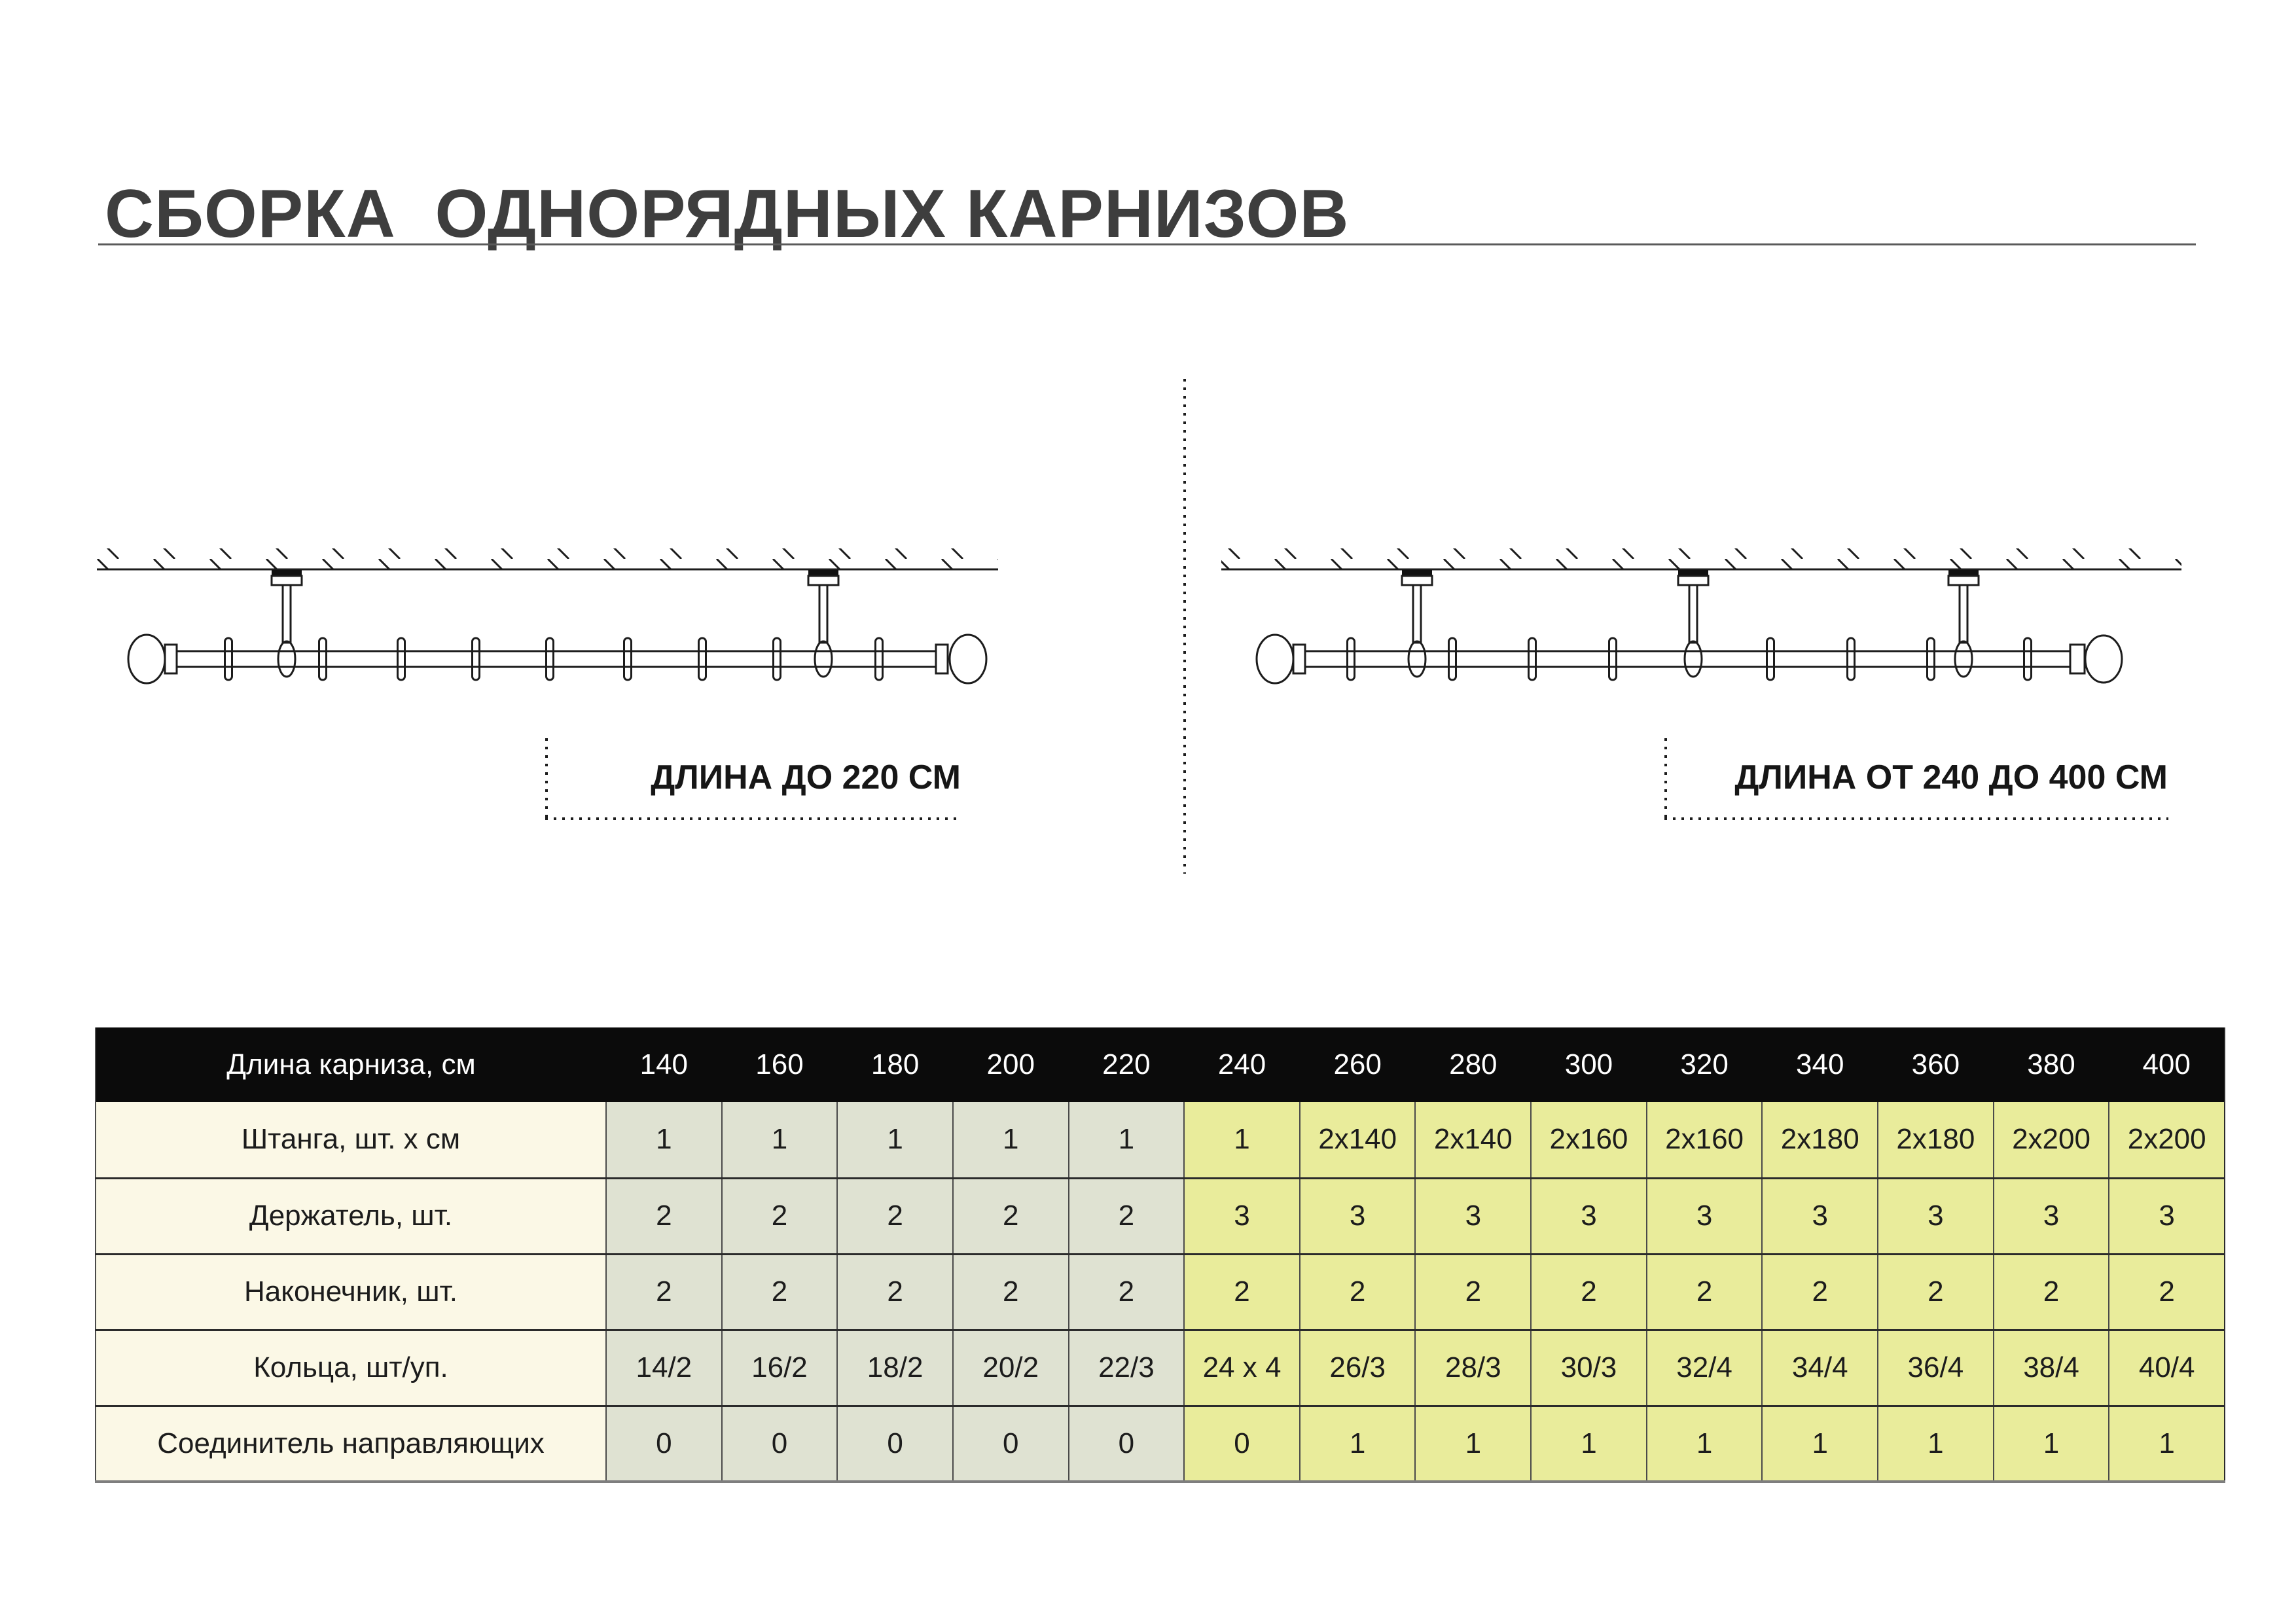  Describe the element at coordinates (1701, 616) in the screenshot. I see `diagram-long-cornice` at that location.